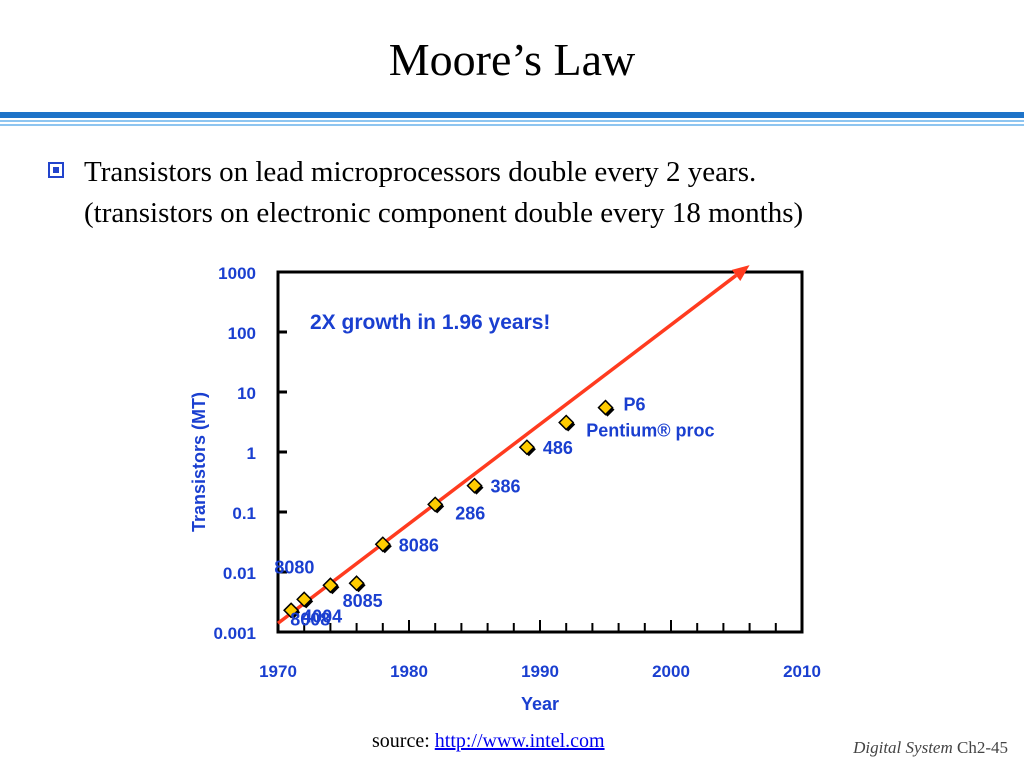  I want to click on y-tick-label: 1000, so click(237, 273).